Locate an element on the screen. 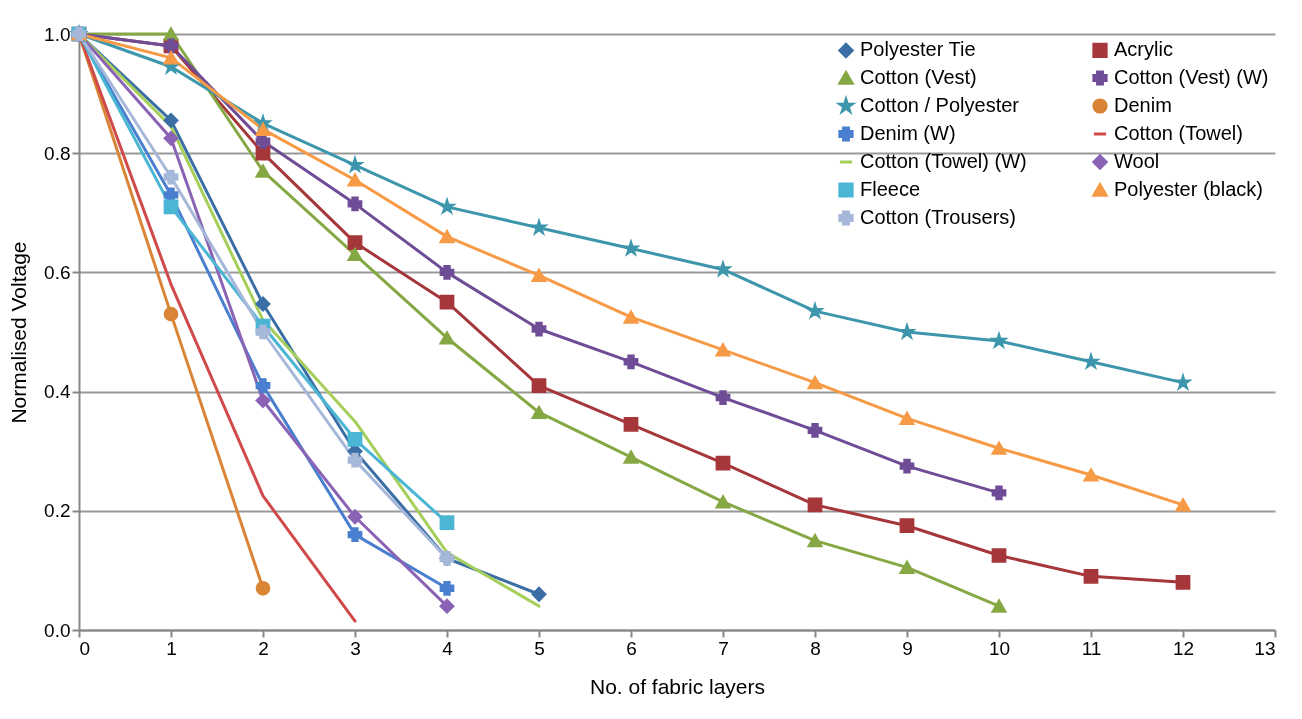 This screenshot has width=1302, height=719. legend-label: Cotton / Polyester is located at coordinates (940, 105).